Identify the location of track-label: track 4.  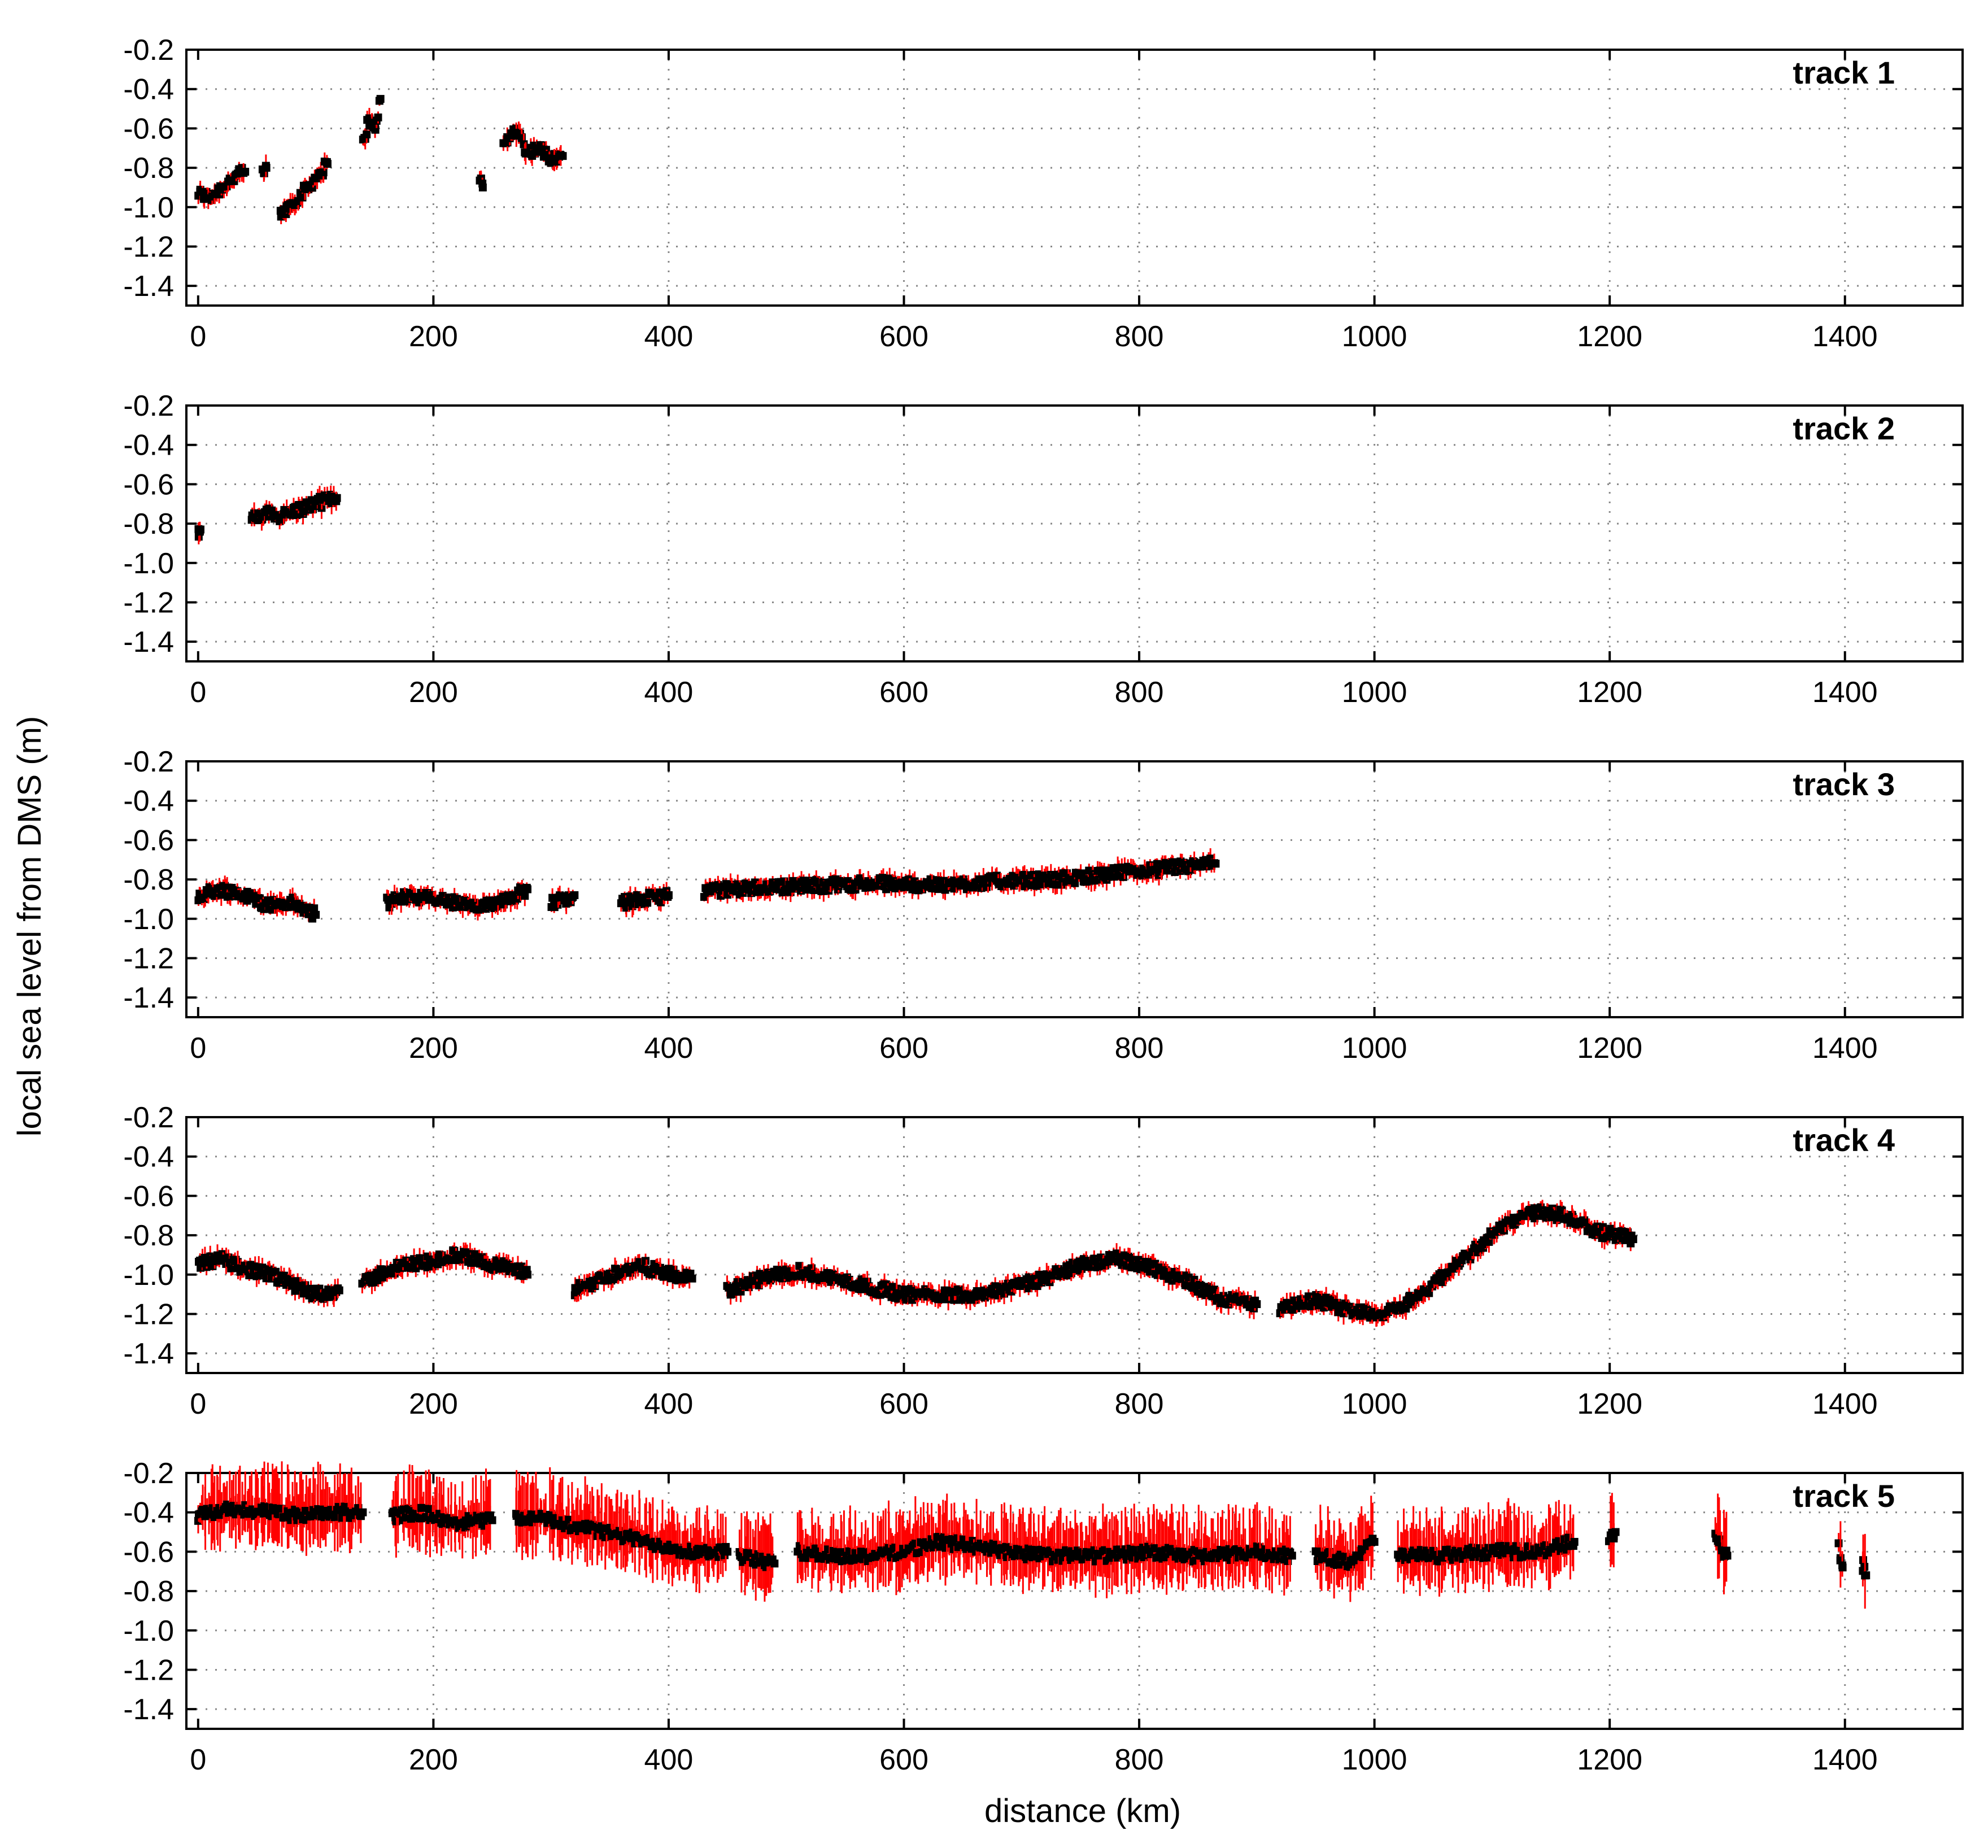
(1844, 1140).